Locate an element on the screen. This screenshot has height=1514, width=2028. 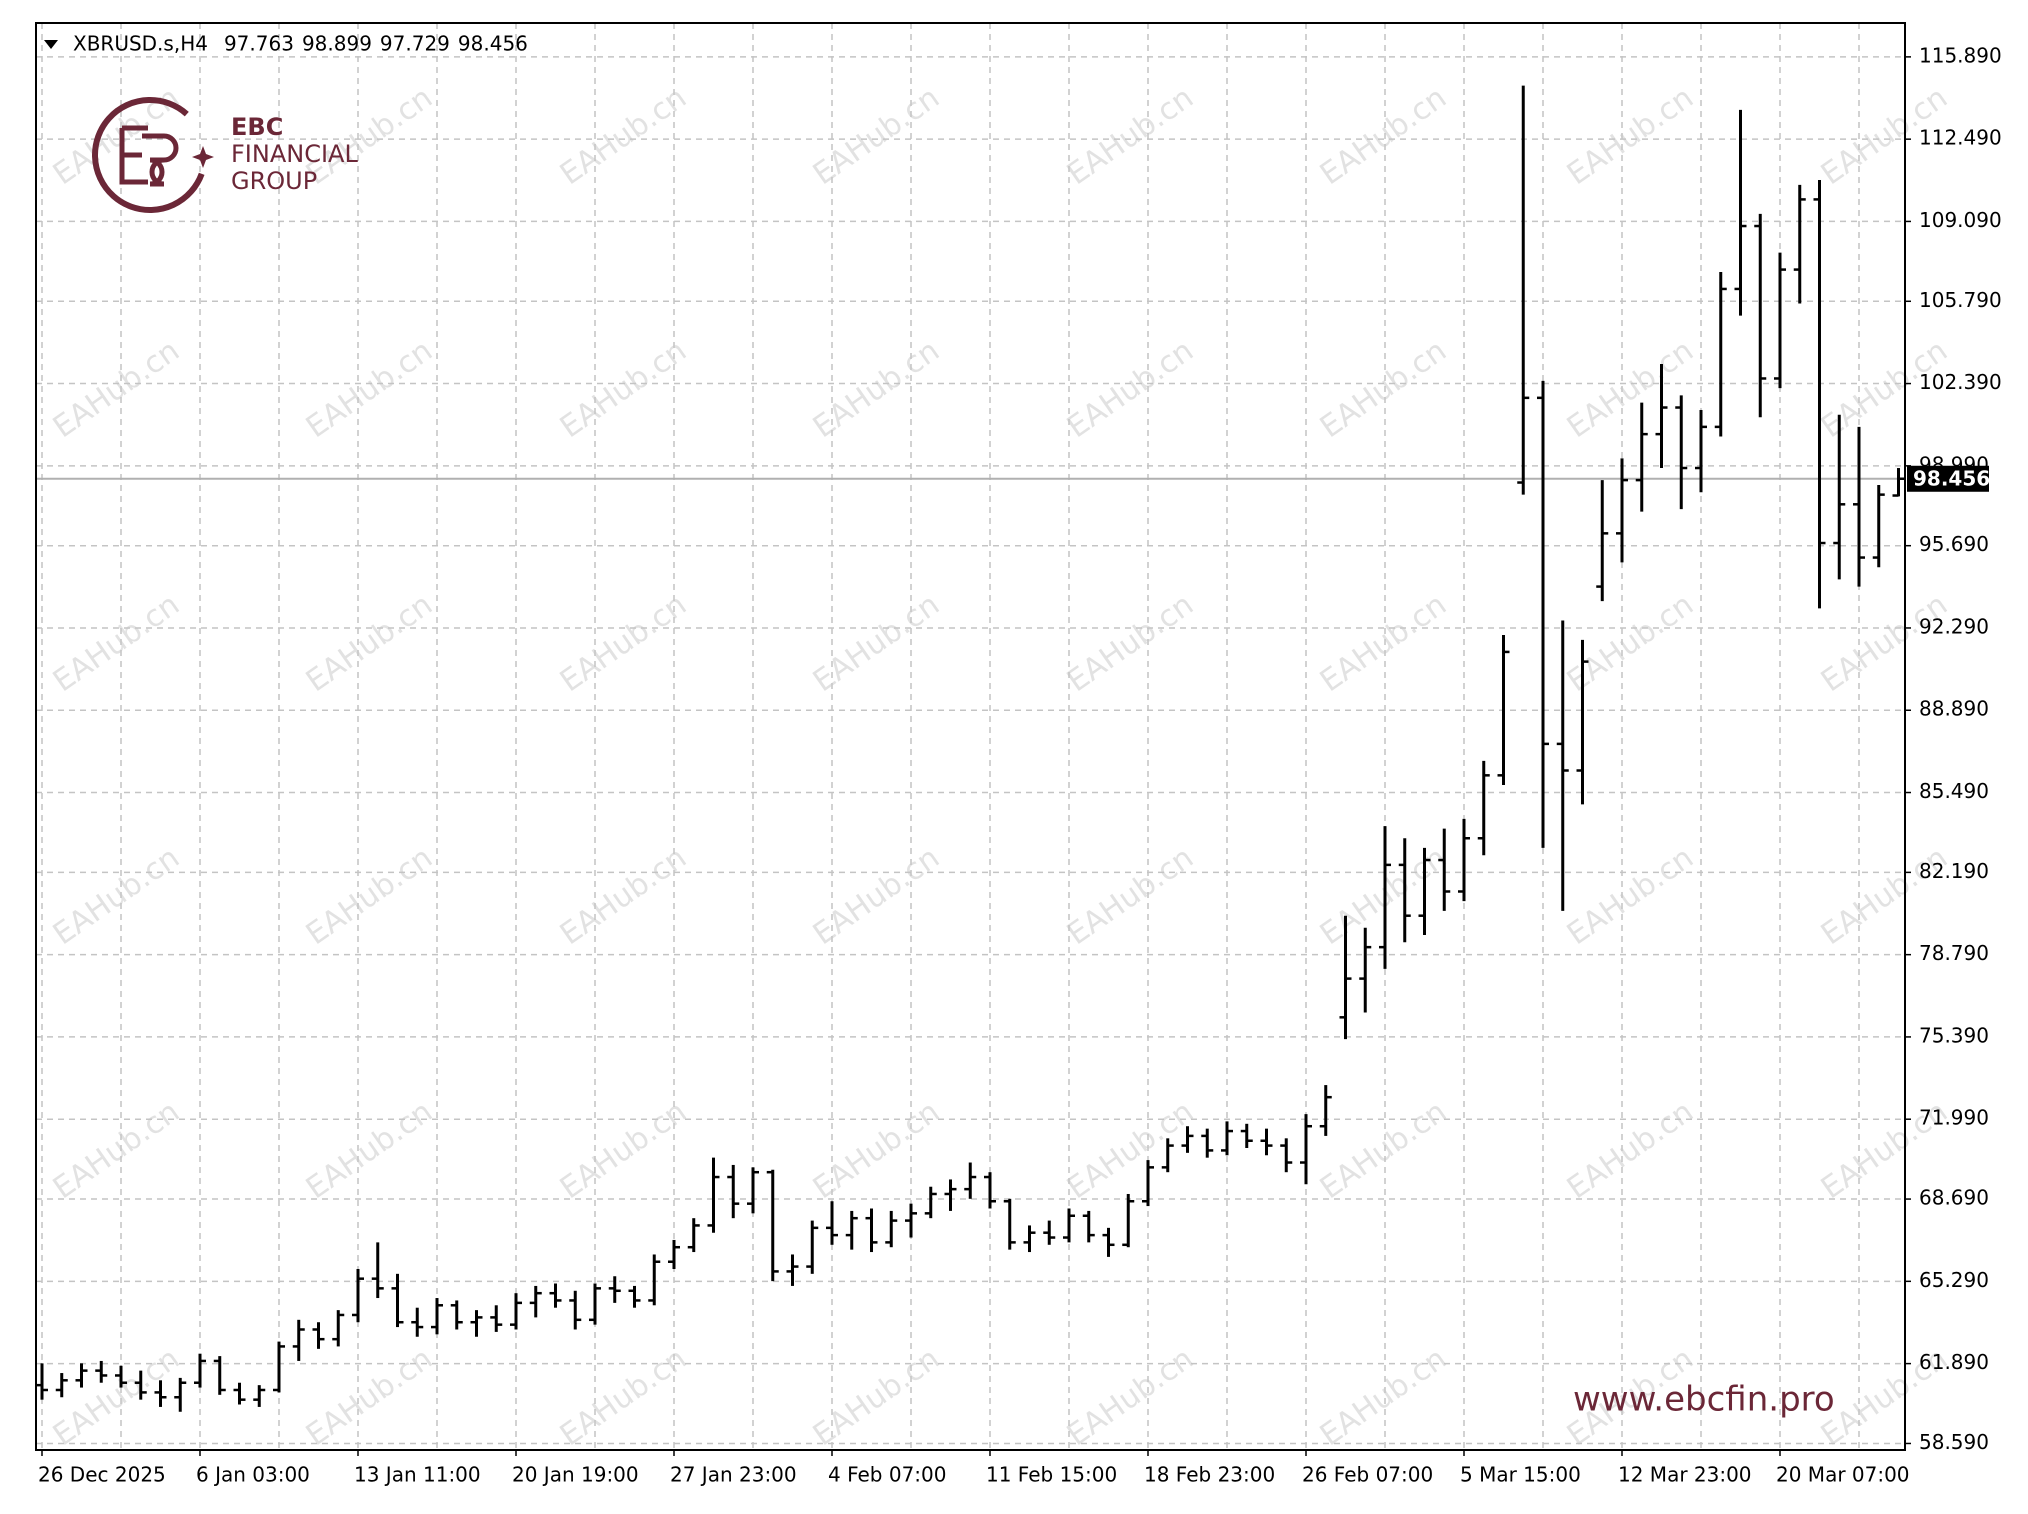
x-tick-label: 11 Feb 15:00 is located at coordinates (1051, 1475).